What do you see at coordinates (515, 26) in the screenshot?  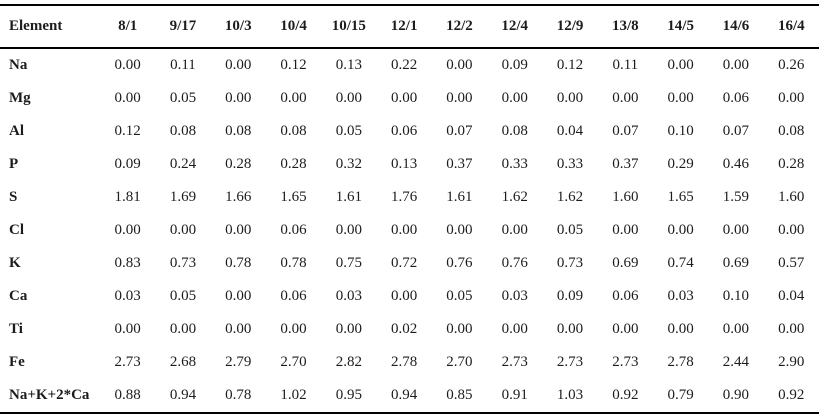 I see `column-header-date: 12/4` at bounding box center [515, 26].